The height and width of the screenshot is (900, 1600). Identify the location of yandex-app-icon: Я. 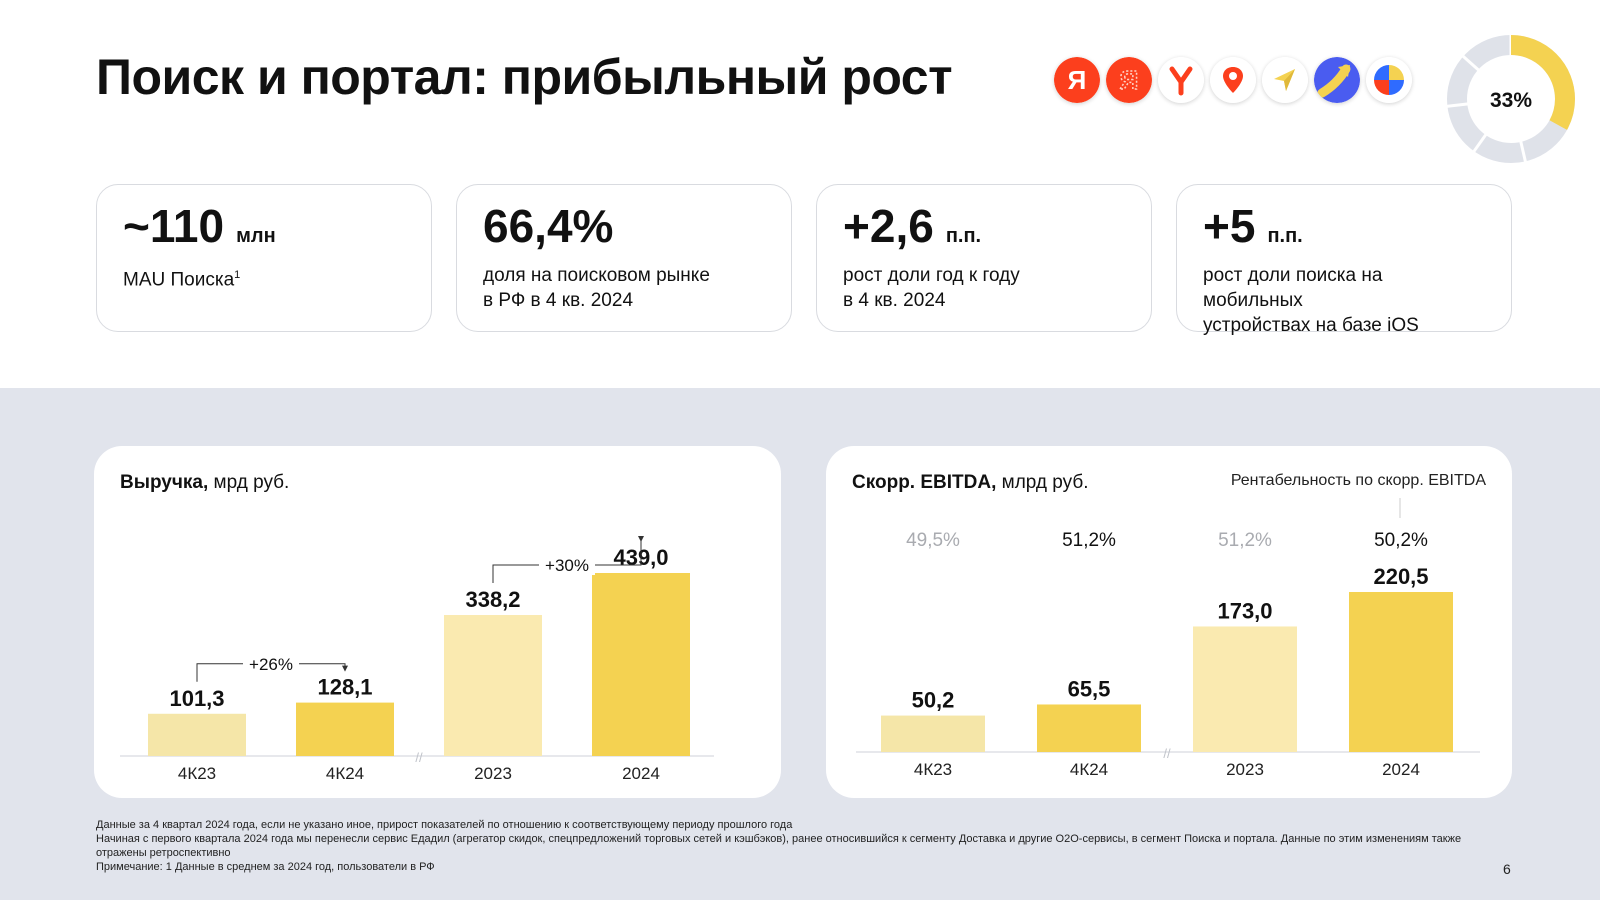
(1129, 80).